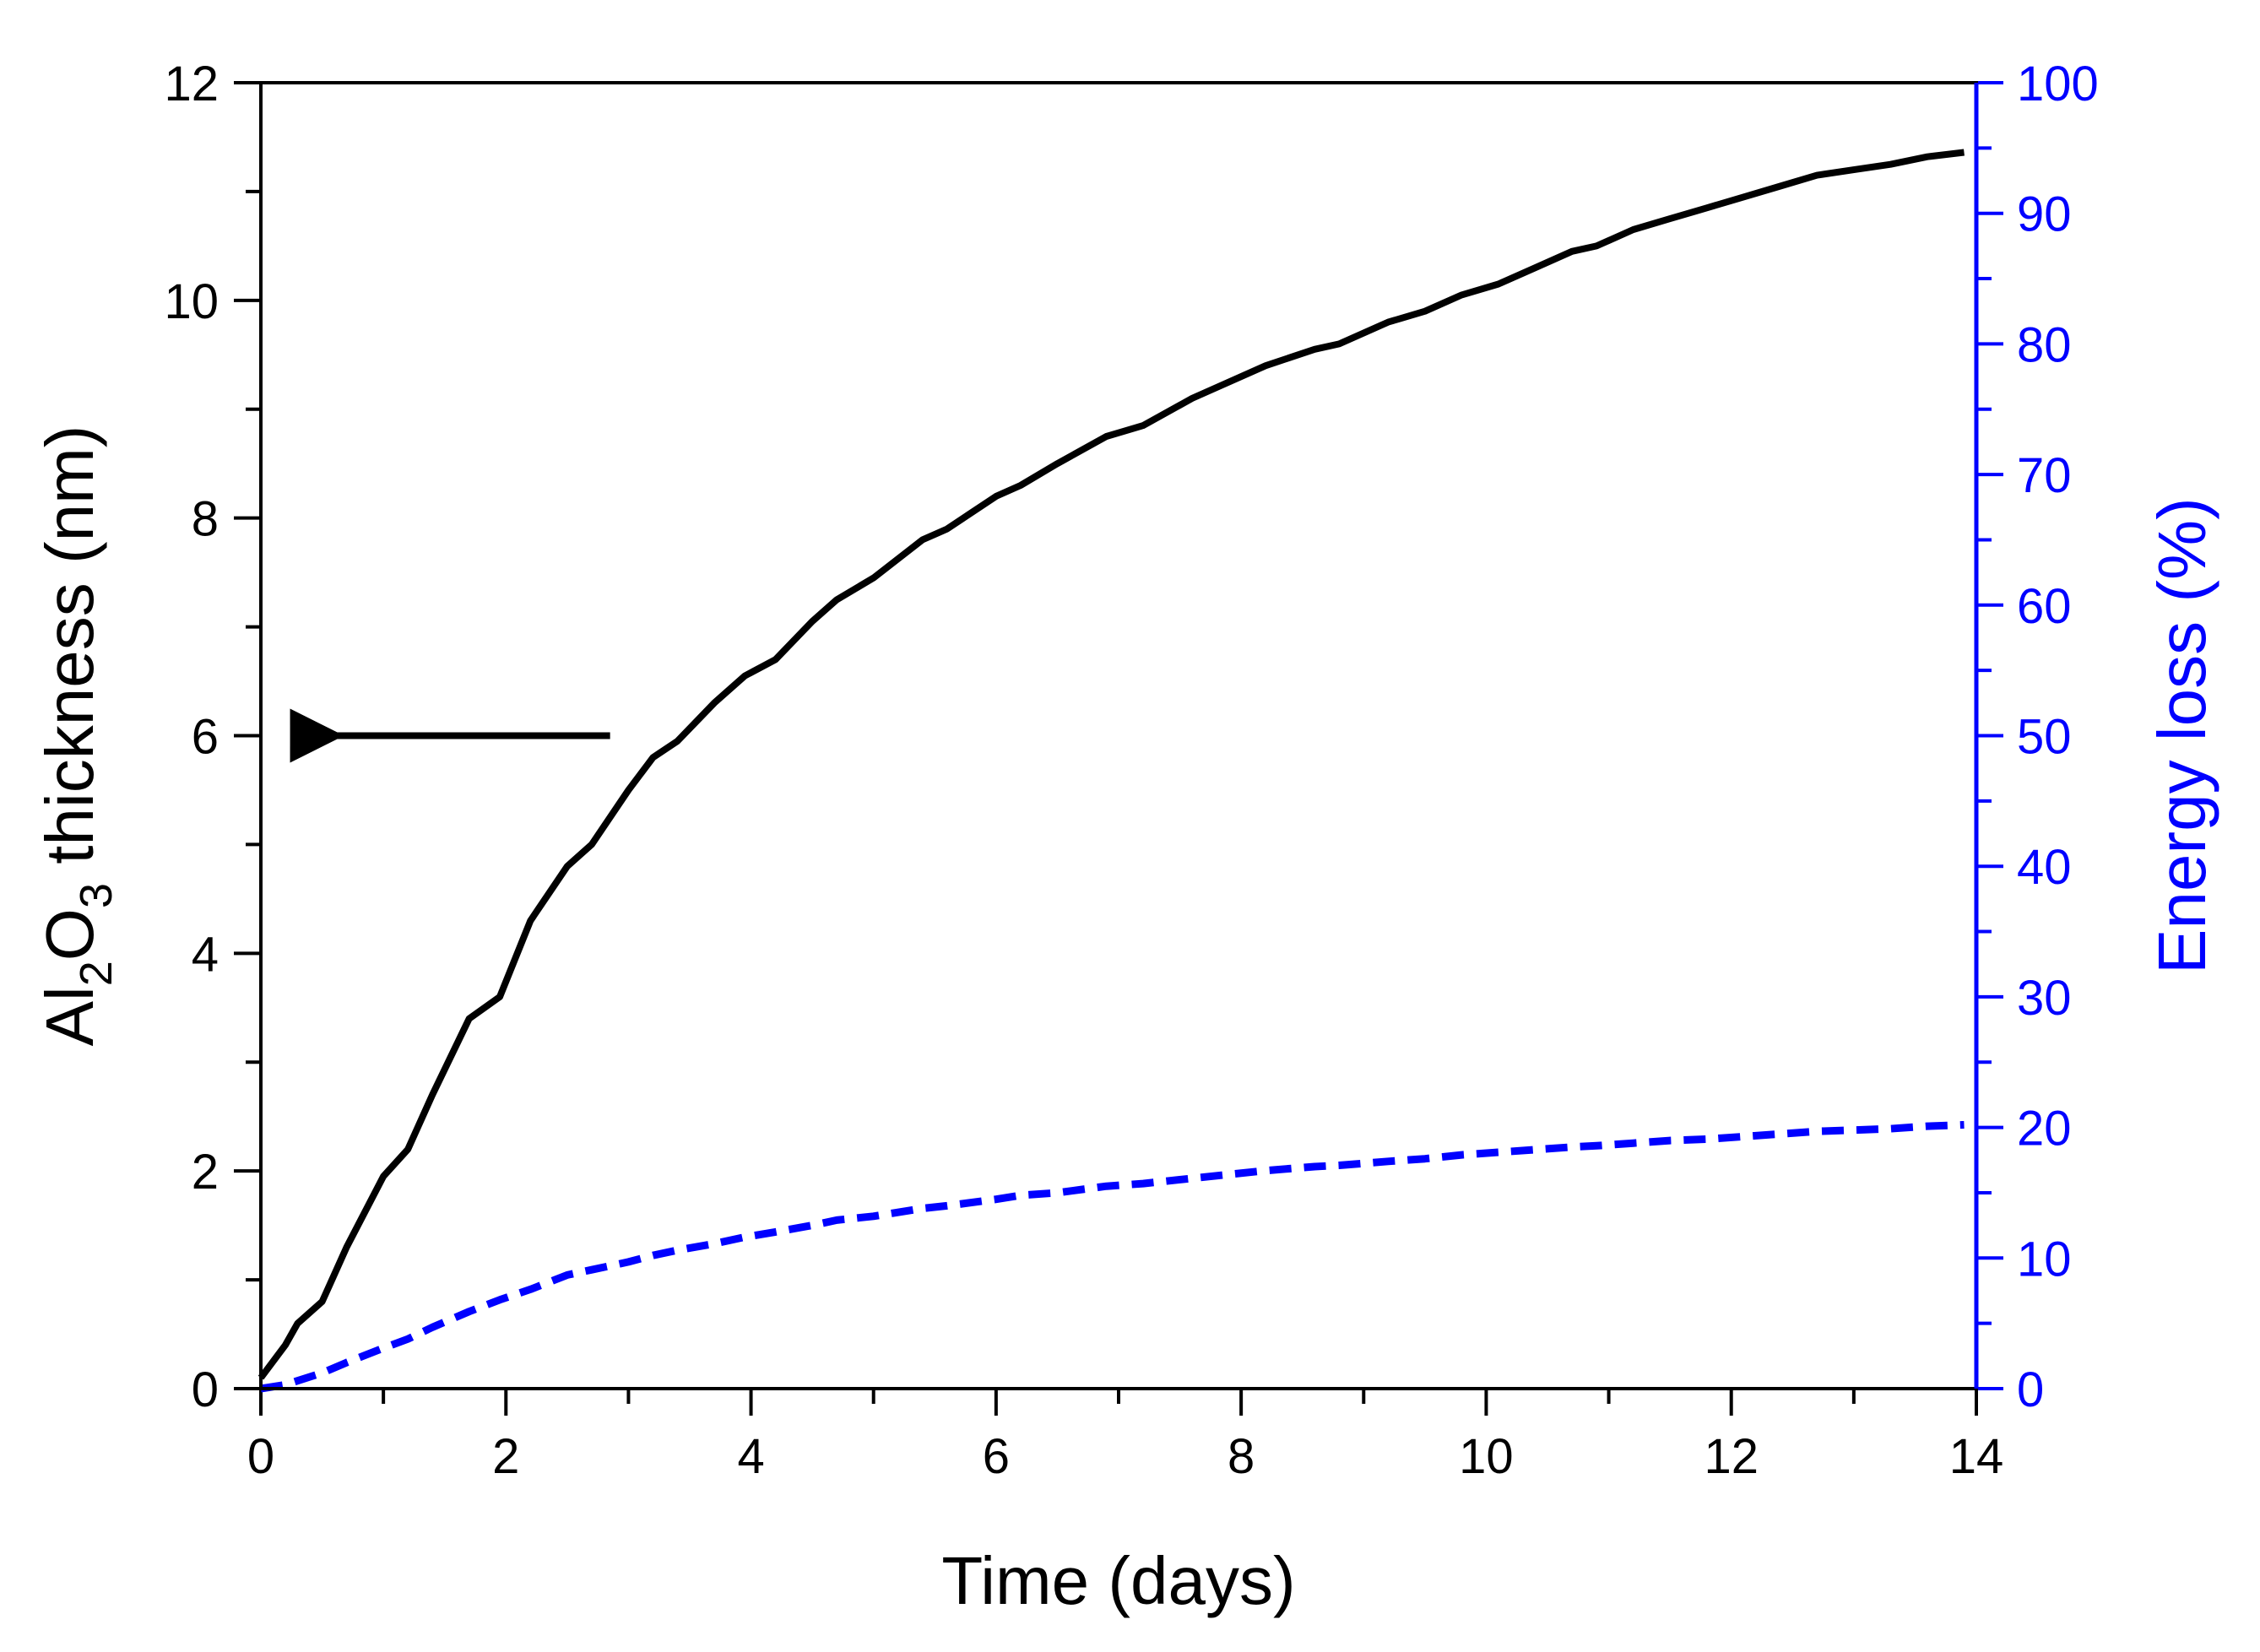  I want to click on y-right-tick-label: 20, so click(2045, 1129).